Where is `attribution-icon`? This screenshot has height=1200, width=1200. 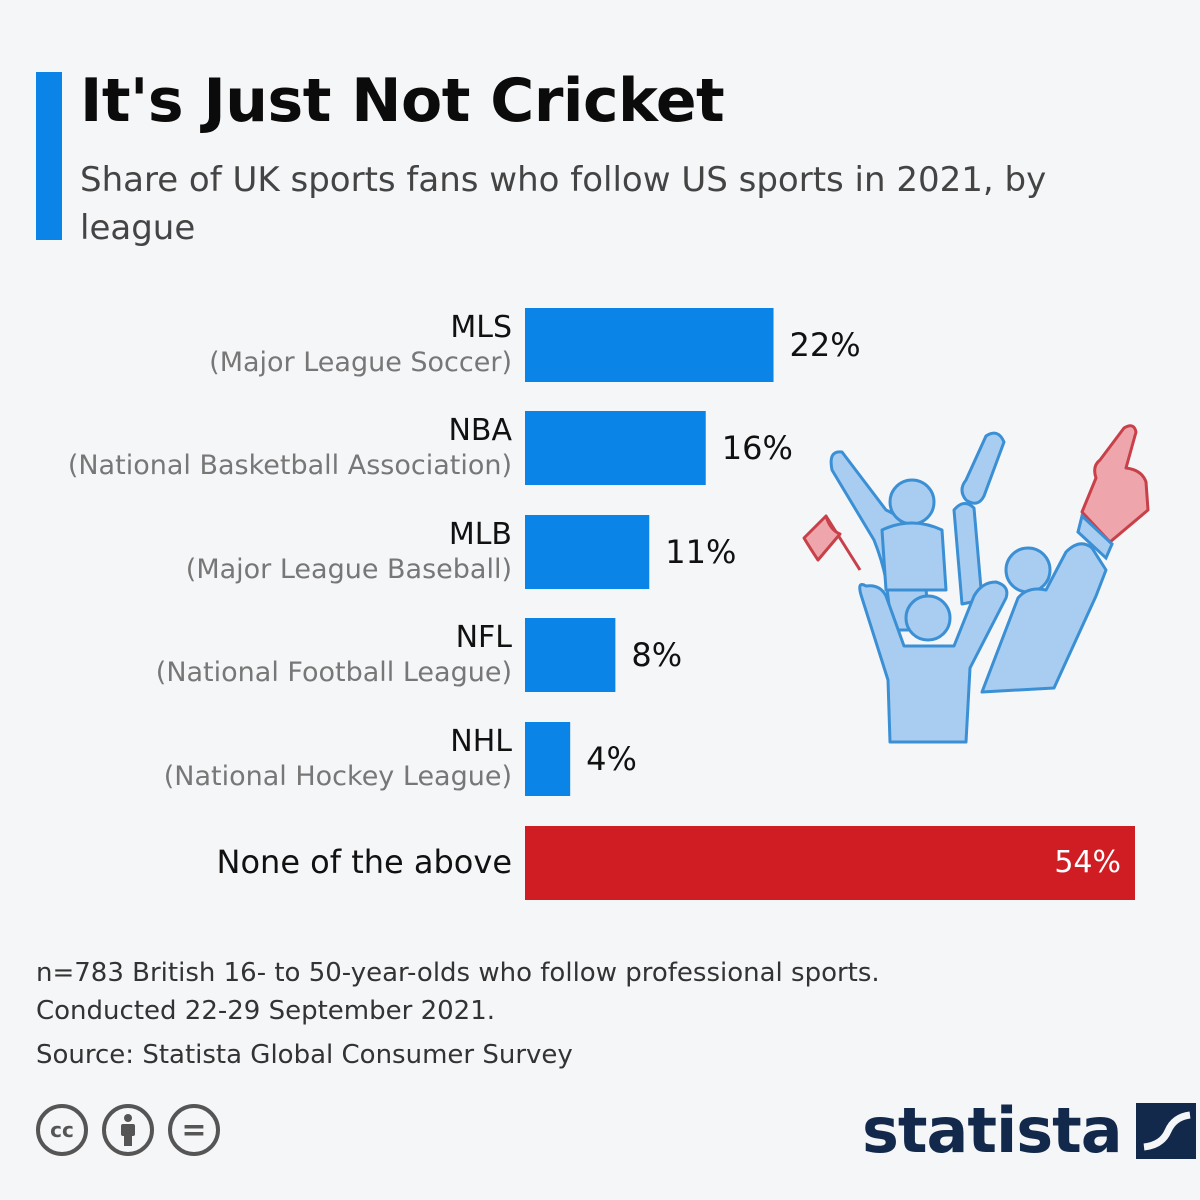
attribution-icon is located at coordinates (128, 1130).